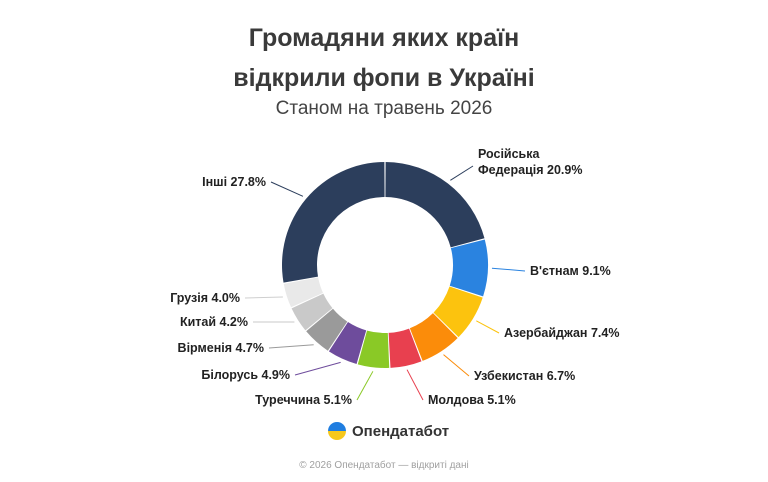  Describe the element at coordinates (530, 162) in the screenshot. I see `data-label-0: Російська Федерація 20.9%` at that location.